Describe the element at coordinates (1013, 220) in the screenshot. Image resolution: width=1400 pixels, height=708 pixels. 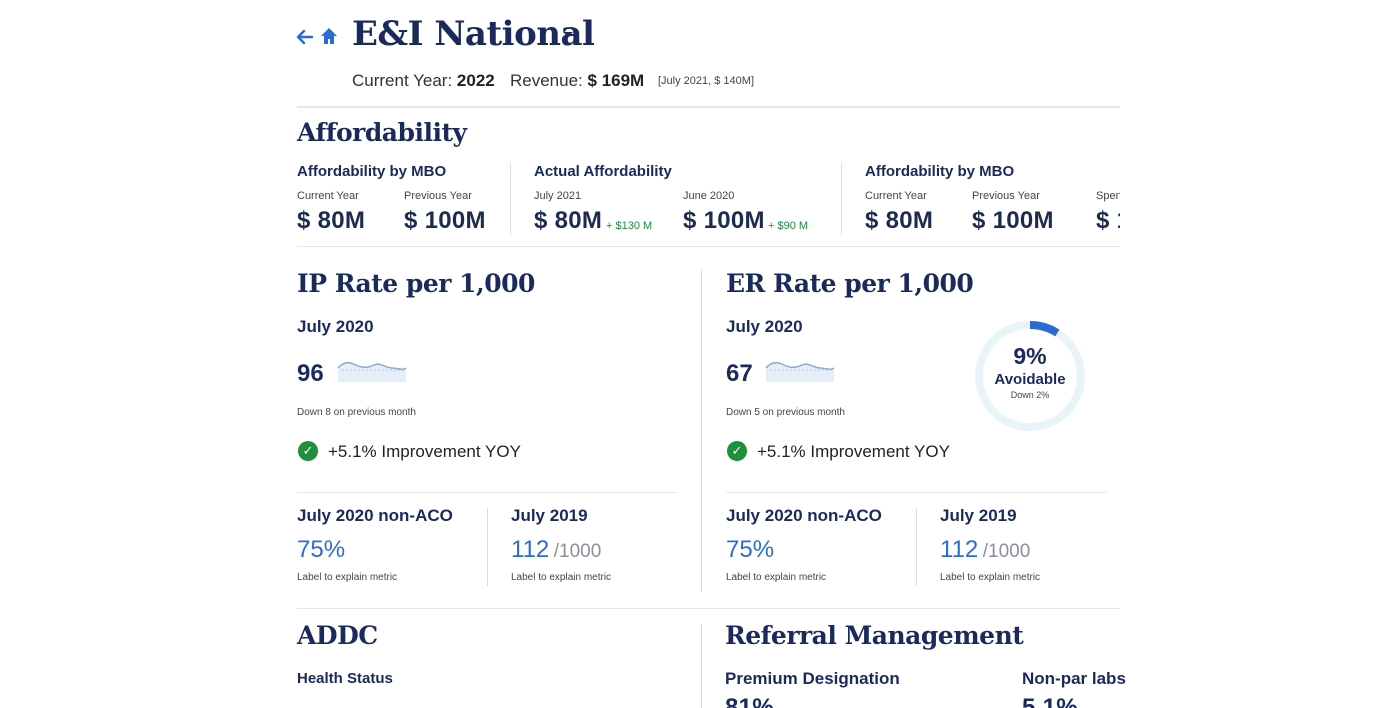
I see `mbo2-previous-value: $ 100M` at that location.